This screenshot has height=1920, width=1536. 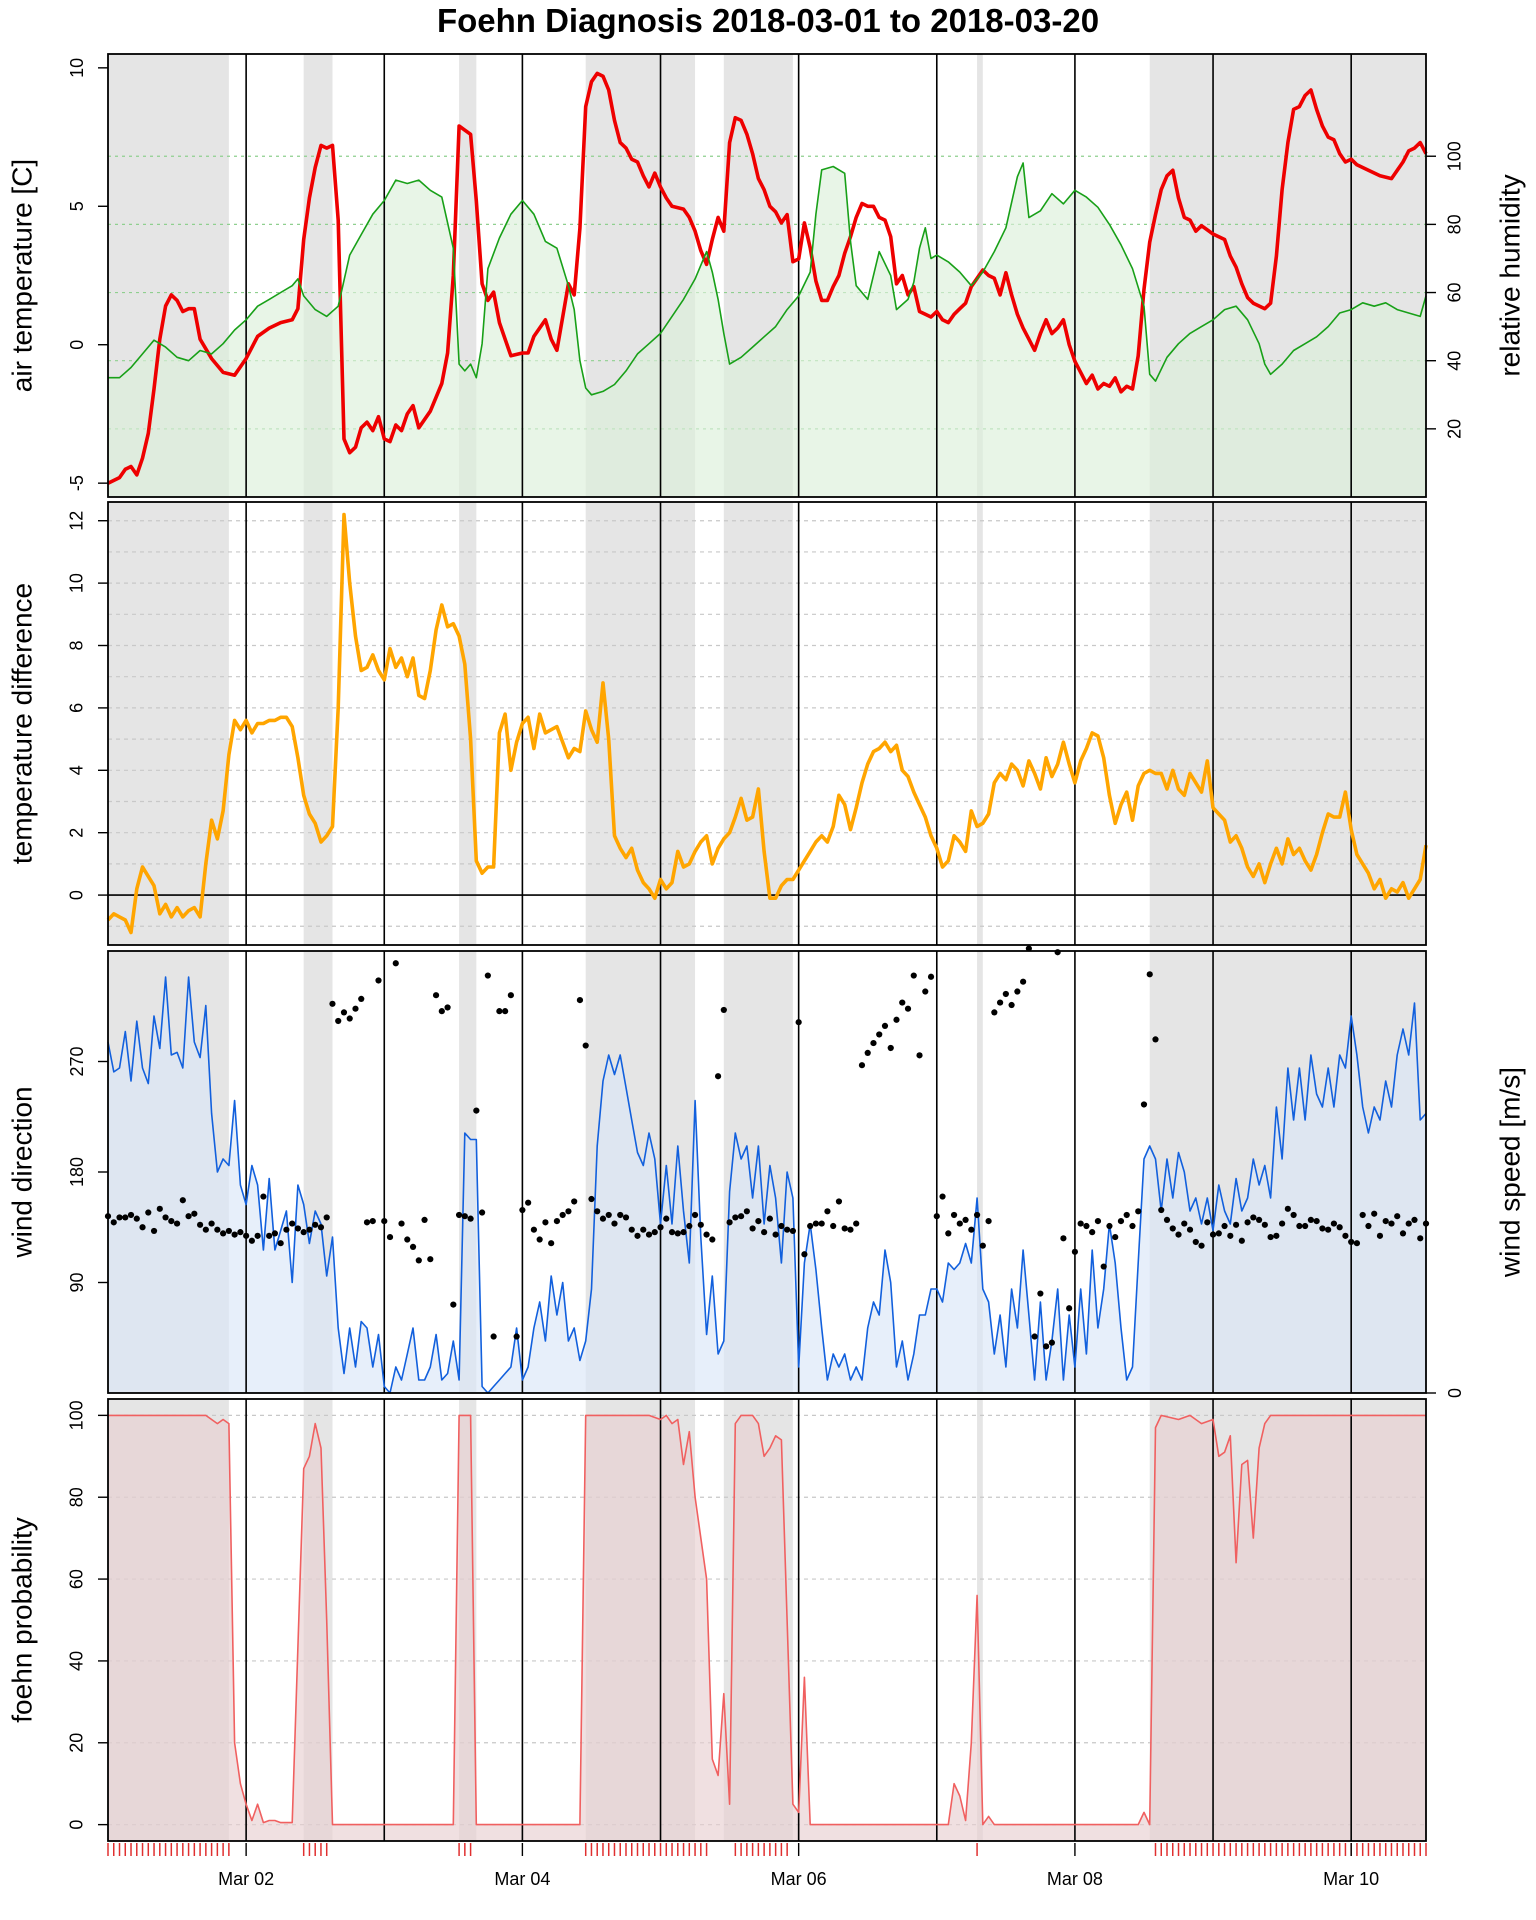 I want to click on y-axis-label: foehn probability, so click(x=21, y=1619).